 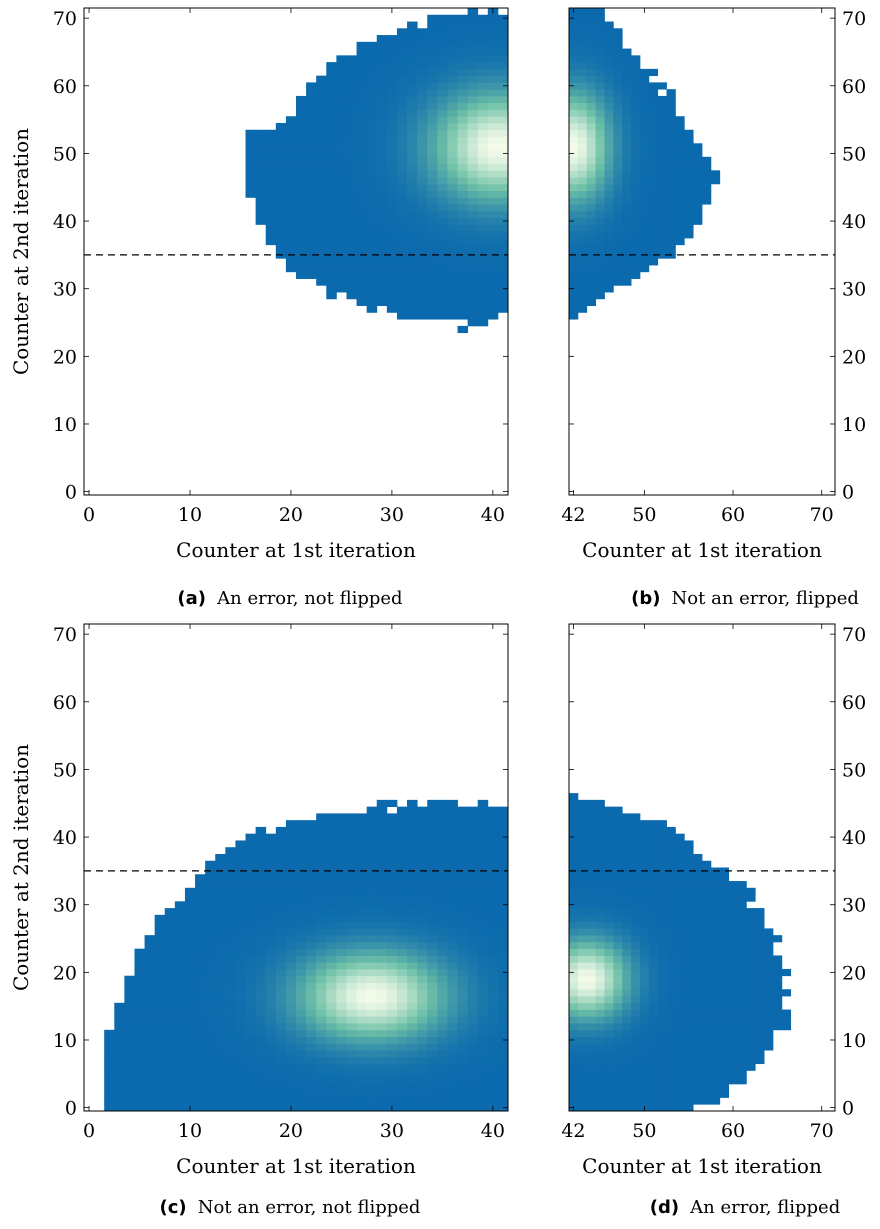 What do you see at coordinates (89, 515) in the screenshot?
I see `x-tick-label: 0` at bounding box center [89, 515].